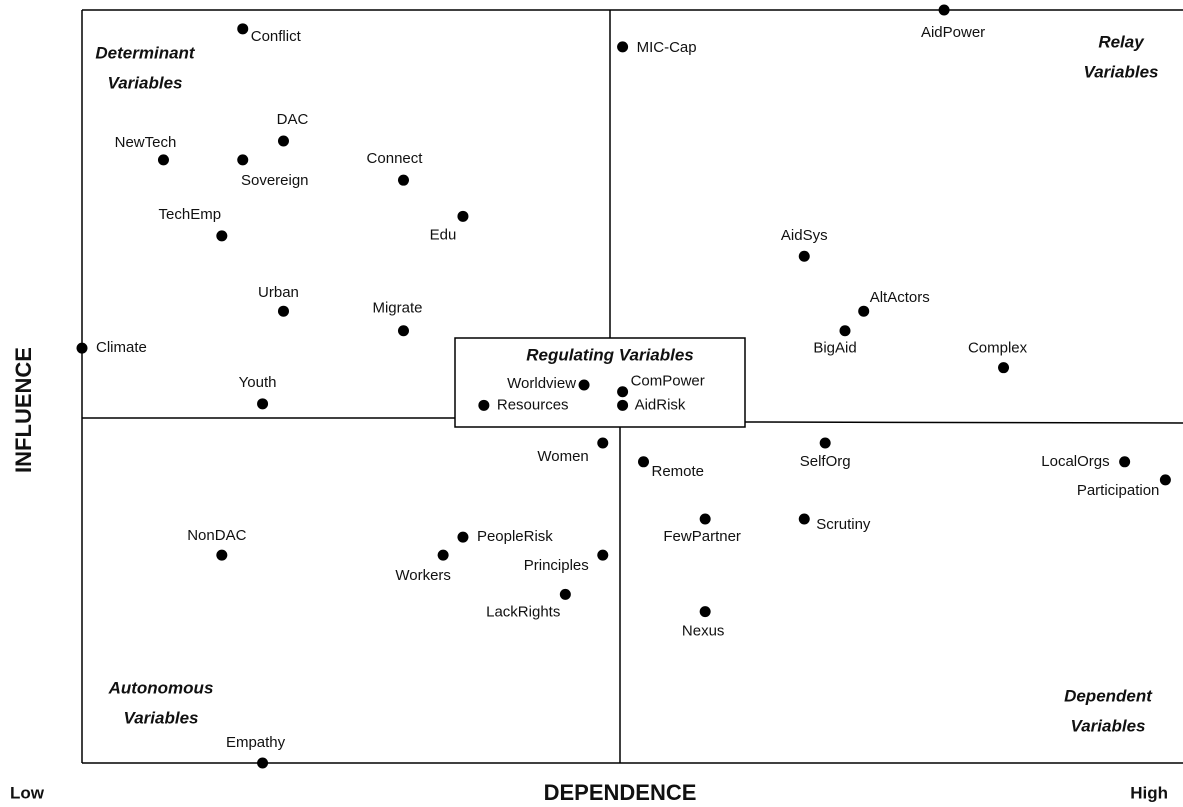  What do you see at coordinates (395, 158) in the screenshot?
I see `point-label: Connect` at bounding box center [395, 158].